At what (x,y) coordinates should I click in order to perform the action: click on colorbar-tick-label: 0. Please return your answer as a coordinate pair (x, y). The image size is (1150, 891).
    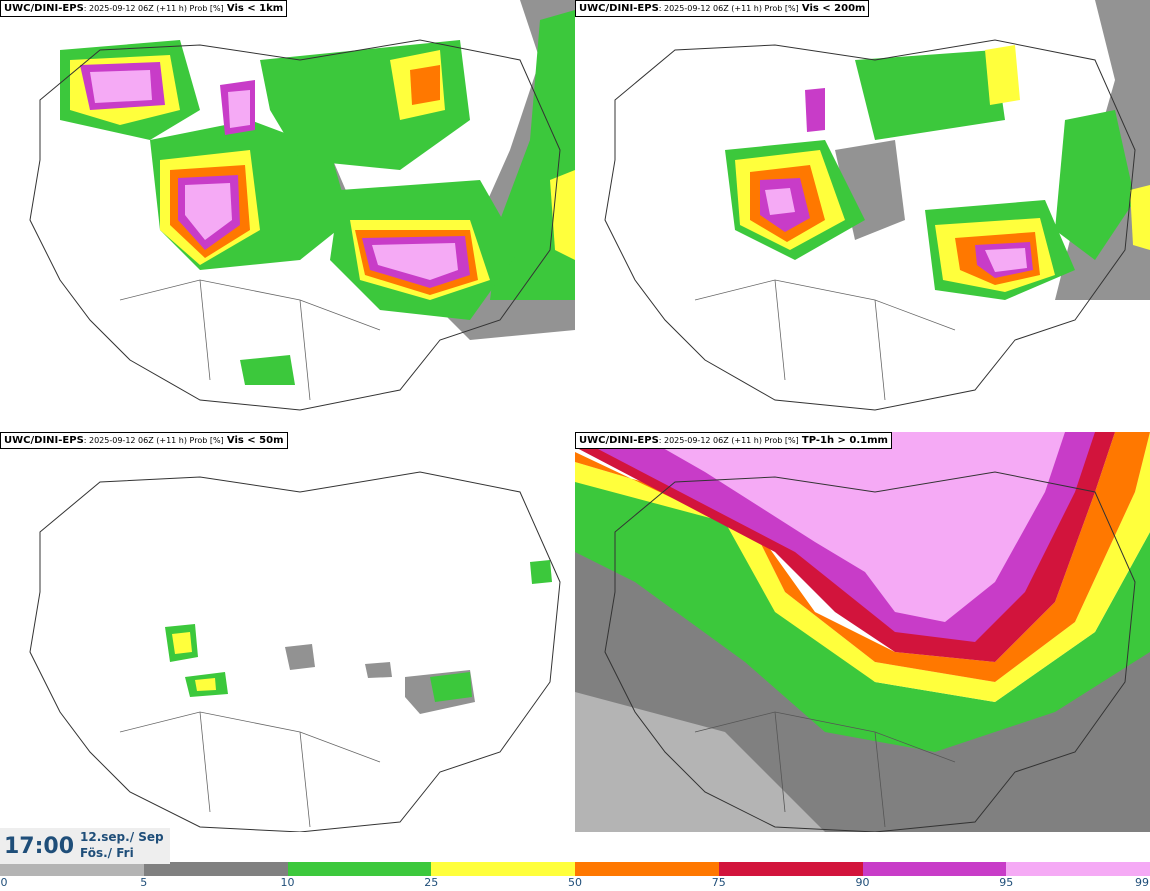
    Looking at the image, I should click on (4, 882).